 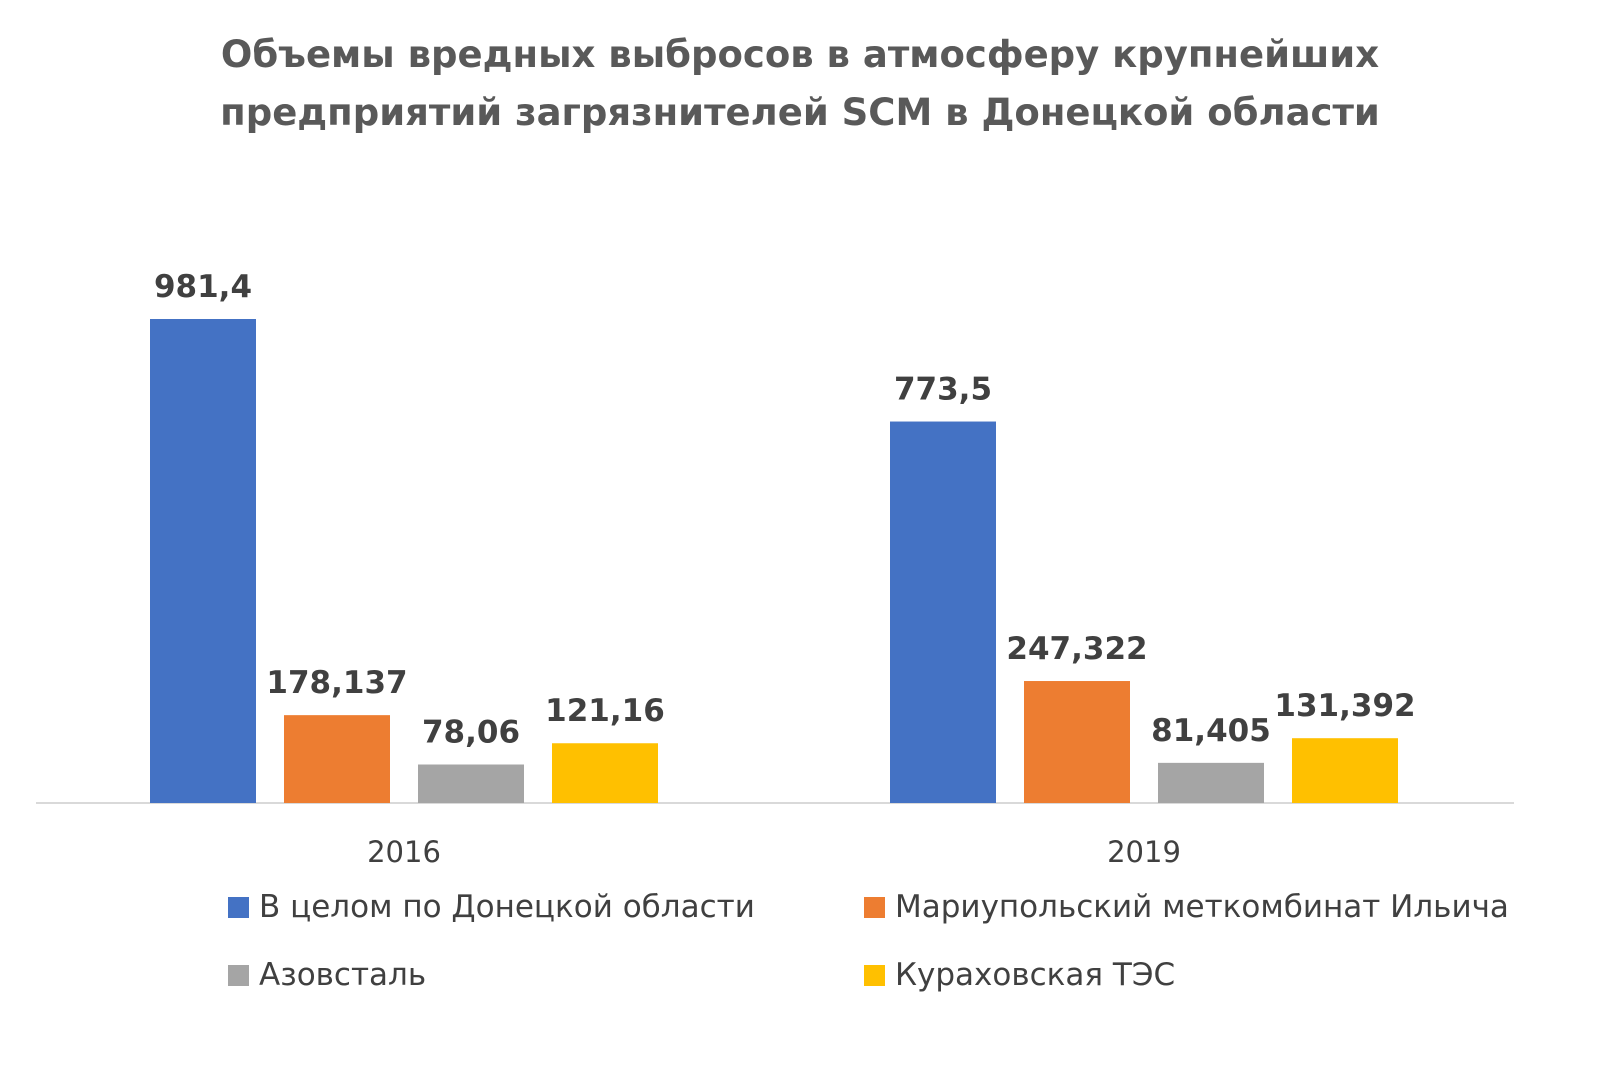 I want to click on data-label-2016-series-1: 178,137, so click(x=336, y=683).